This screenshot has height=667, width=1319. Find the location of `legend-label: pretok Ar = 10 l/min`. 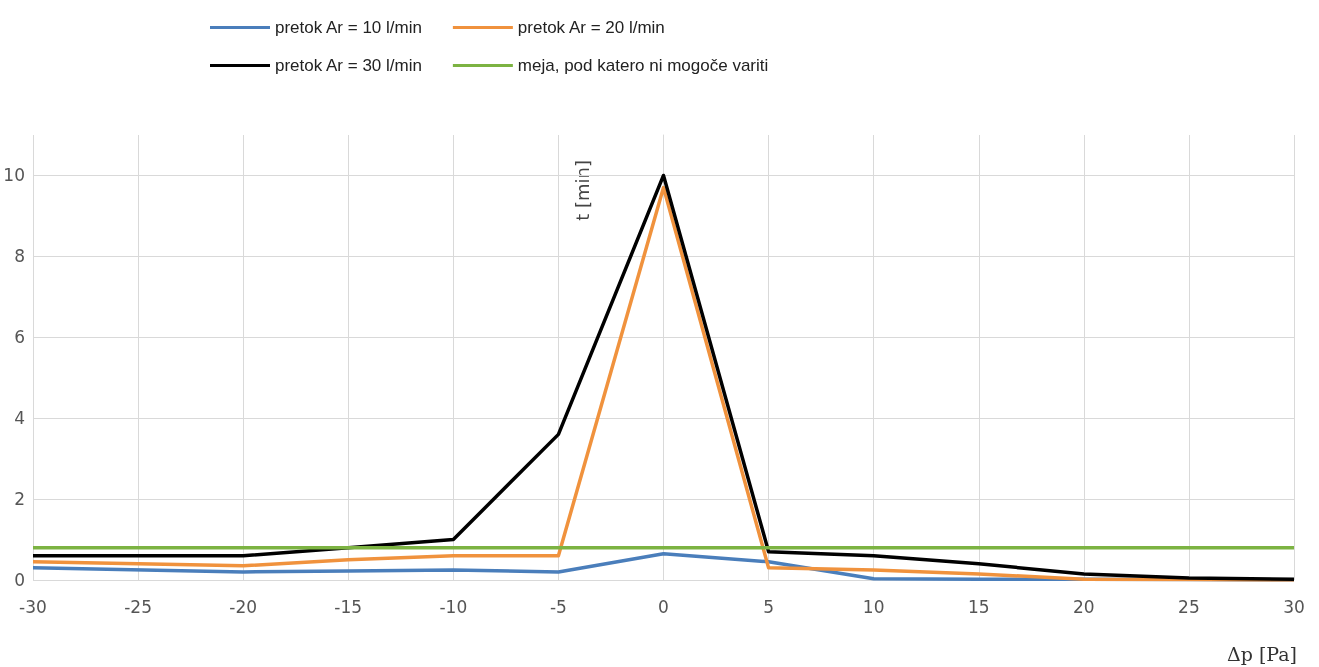

legend-label: pretok Ar = 10 l/min is located at coordinates (348, 27).